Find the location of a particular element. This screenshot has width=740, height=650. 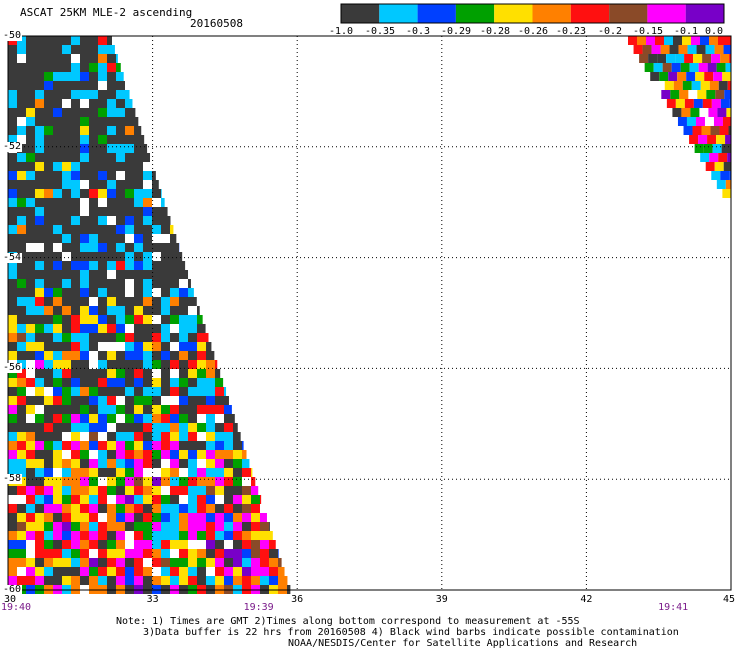

measurement-time-label: 19:39 is located at coordinates (258, 607).